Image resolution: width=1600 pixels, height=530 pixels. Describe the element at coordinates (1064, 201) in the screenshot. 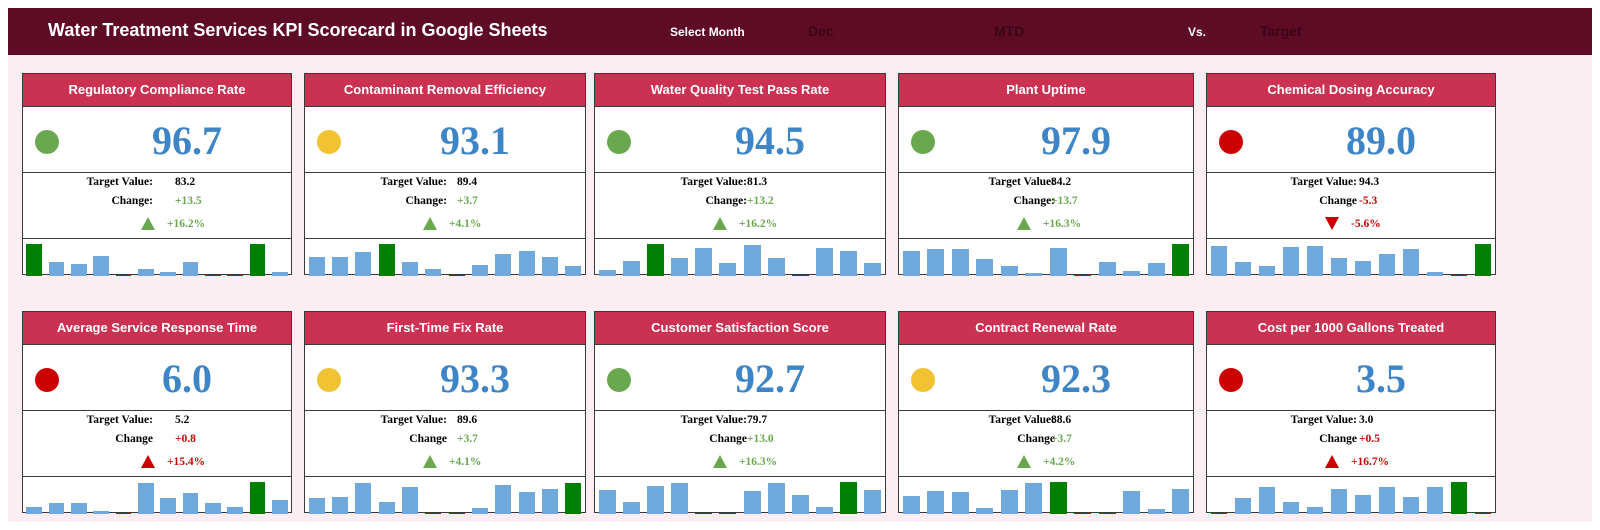

I see `change-value: +13.7` at that location.